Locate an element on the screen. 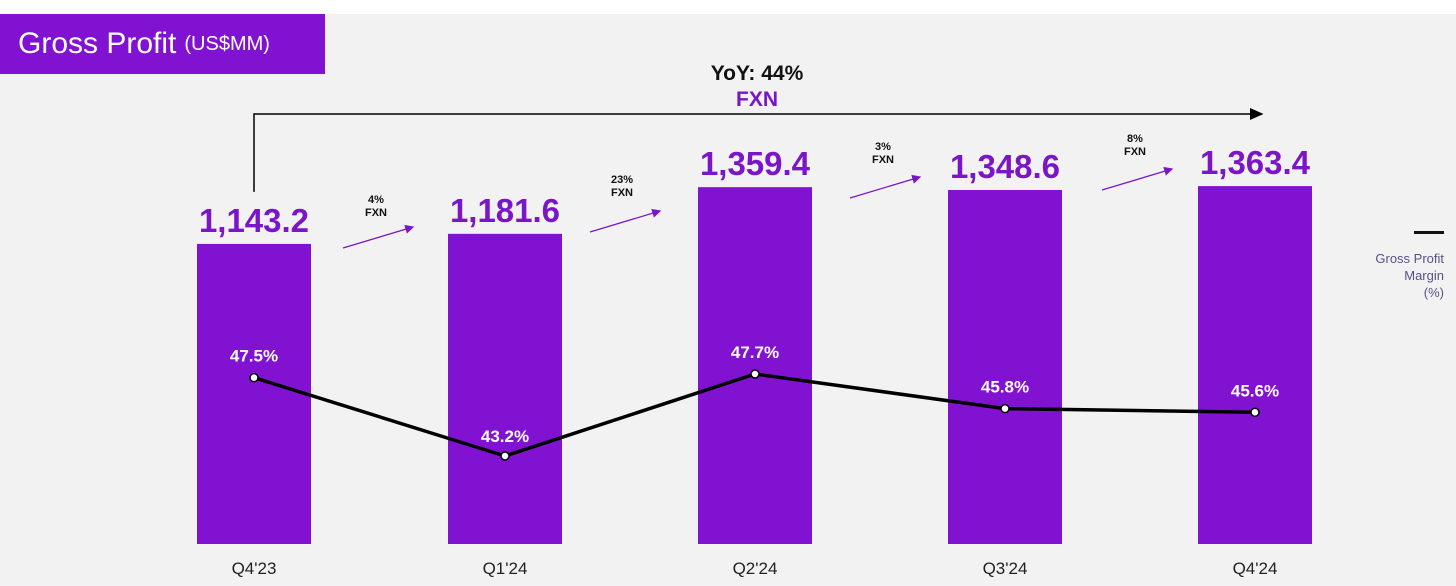 This screenshot has height=586, width=1456. x-tick-label: Q3'24 is located at coordinates (1005, 568).